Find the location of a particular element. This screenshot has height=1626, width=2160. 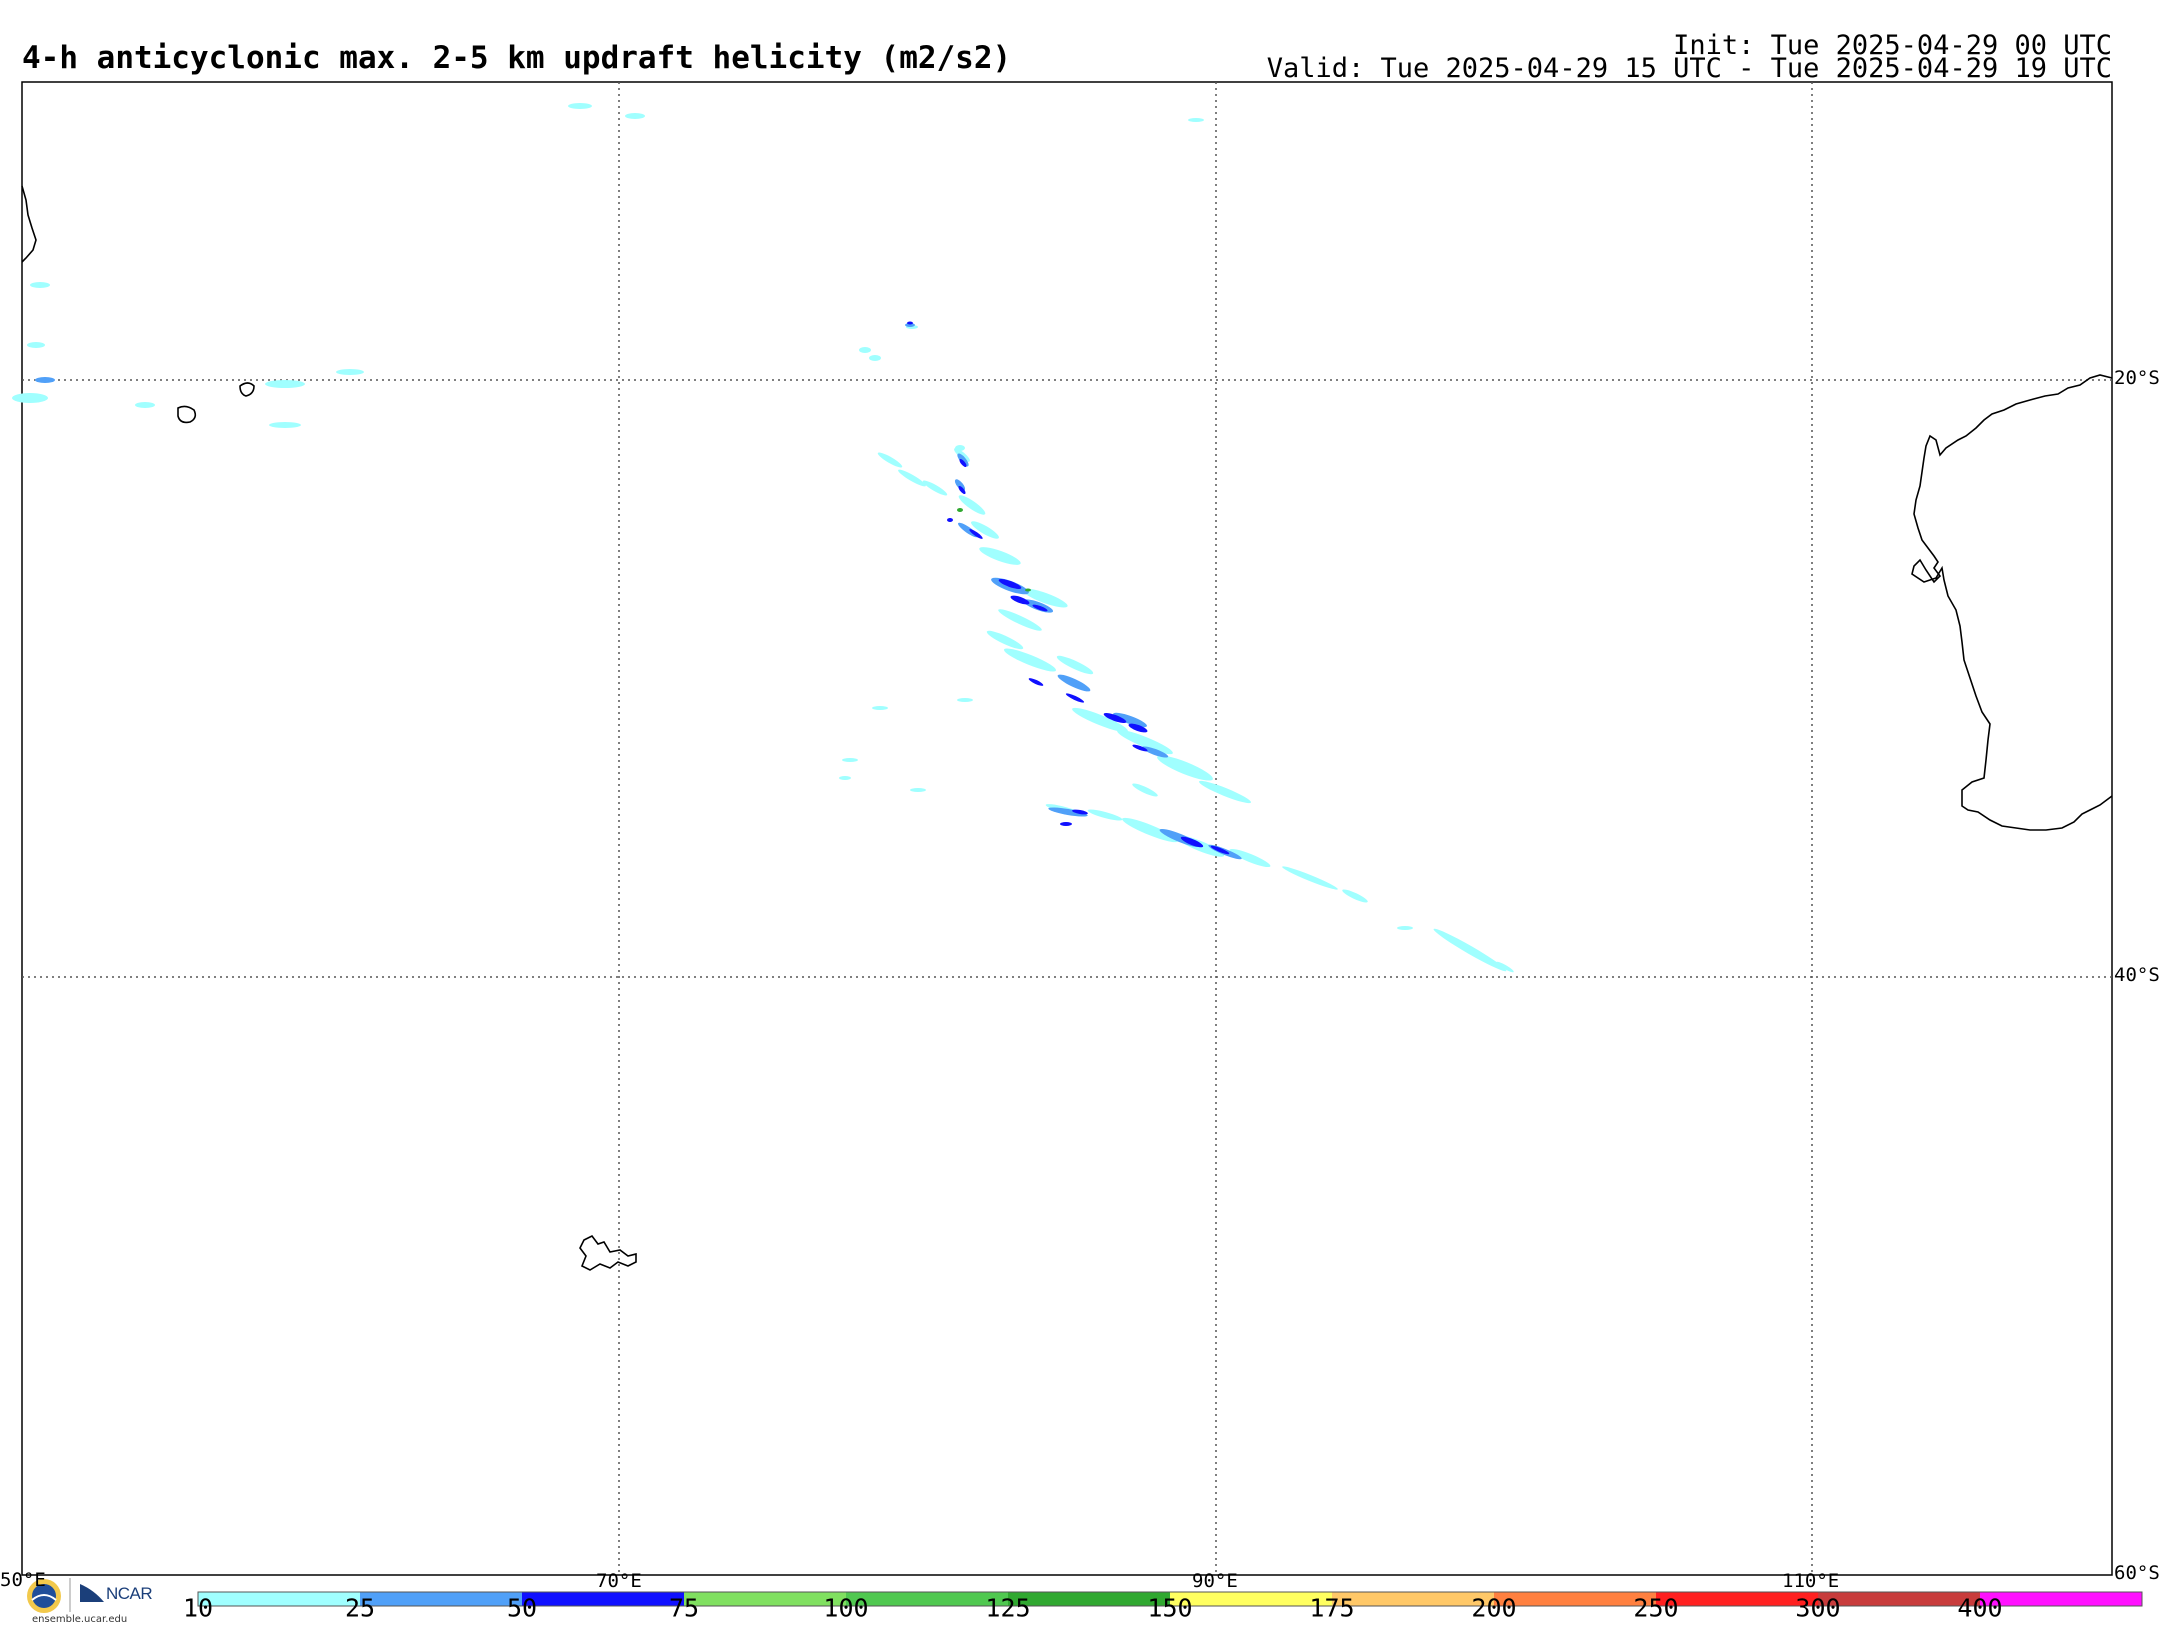

credit-url: ensemble.ucar.edu is located at coordinates (80, 1619).